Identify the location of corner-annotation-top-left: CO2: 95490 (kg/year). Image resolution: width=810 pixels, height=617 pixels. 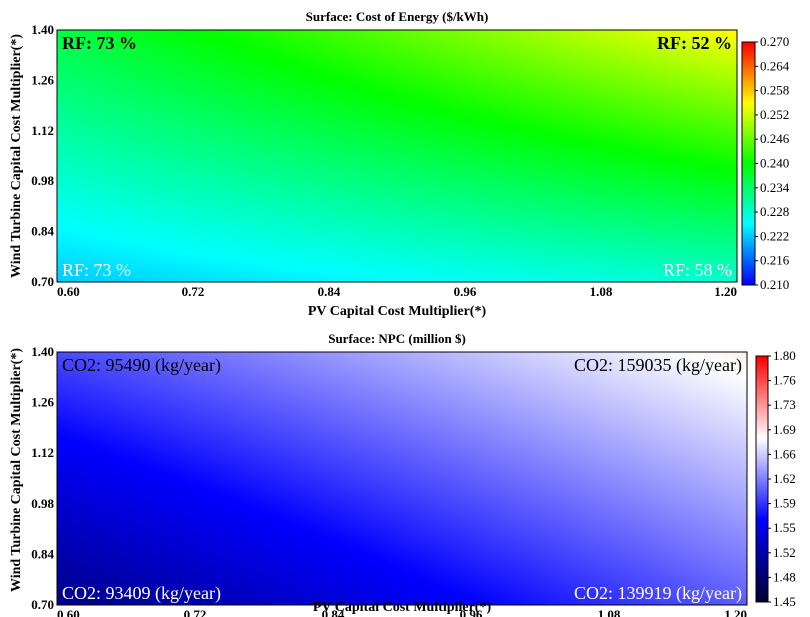
(141, 365).